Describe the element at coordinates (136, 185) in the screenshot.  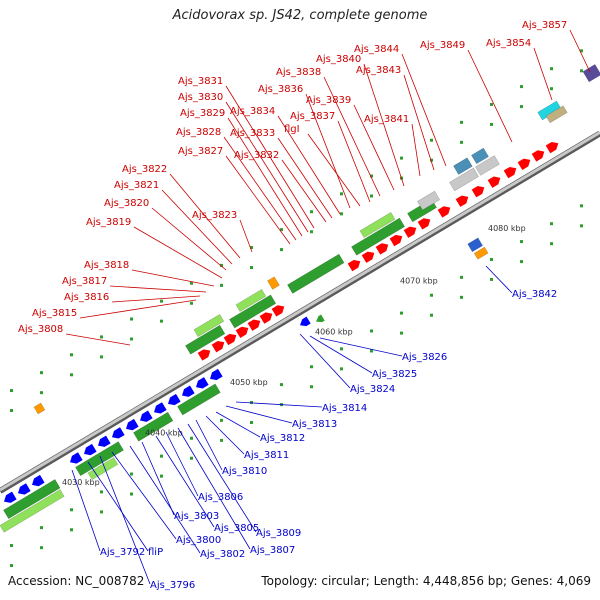
I see `forward-gene-label: Ajs_3821` at that location.